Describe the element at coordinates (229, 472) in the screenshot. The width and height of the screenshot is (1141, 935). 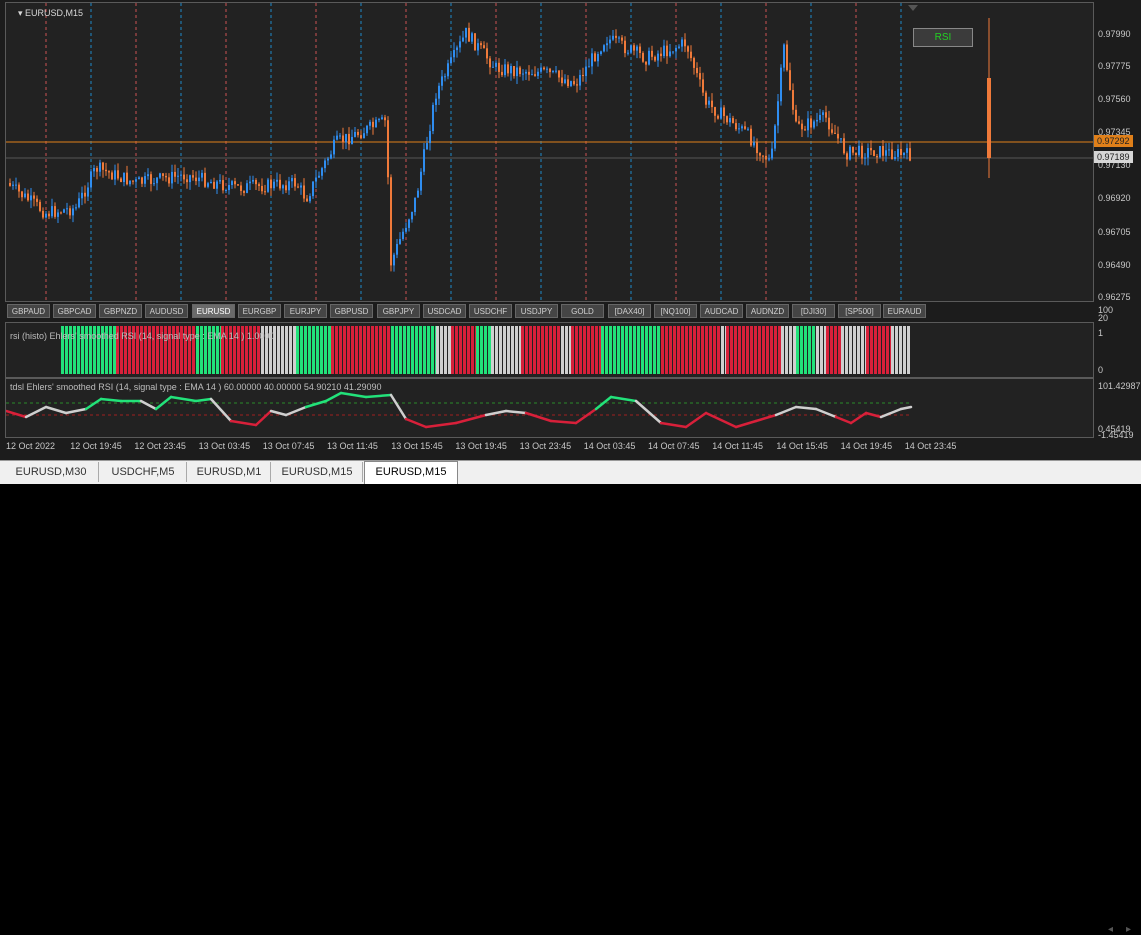
I see `chart-tab: EURUSD,M1` at that location.